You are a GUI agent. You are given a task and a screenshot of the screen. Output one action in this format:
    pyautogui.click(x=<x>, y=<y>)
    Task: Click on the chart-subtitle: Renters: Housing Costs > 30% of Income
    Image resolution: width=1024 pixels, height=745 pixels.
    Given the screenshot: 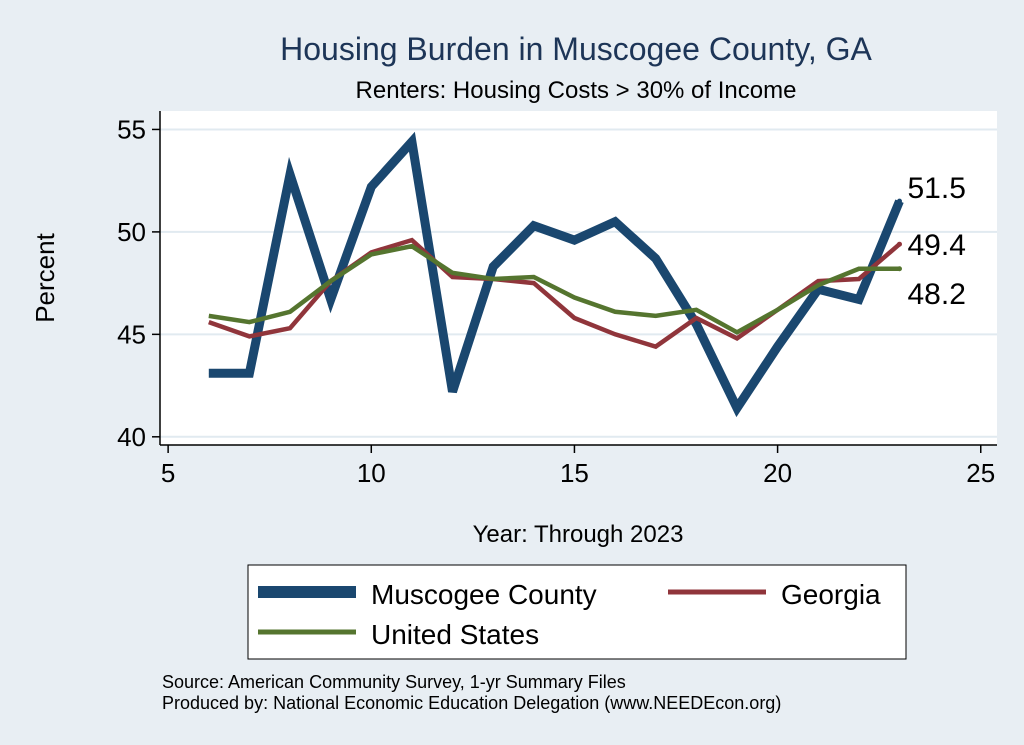 What is the action you would take?
    pyautogui.click(x=576, y=90)
    